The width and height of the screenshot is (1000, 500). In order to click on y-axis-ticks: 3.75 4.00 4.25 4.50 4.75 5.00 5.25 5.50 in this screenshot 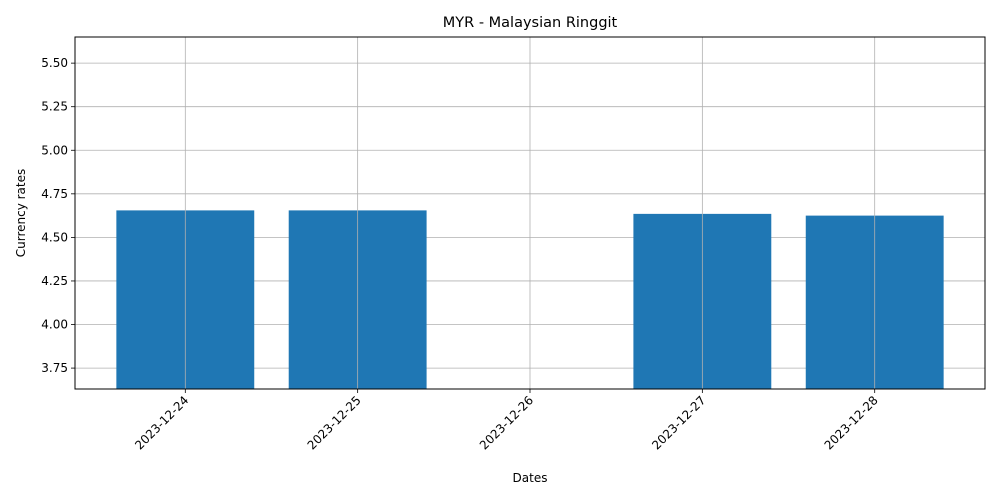, I will do `click(58, 215)`.